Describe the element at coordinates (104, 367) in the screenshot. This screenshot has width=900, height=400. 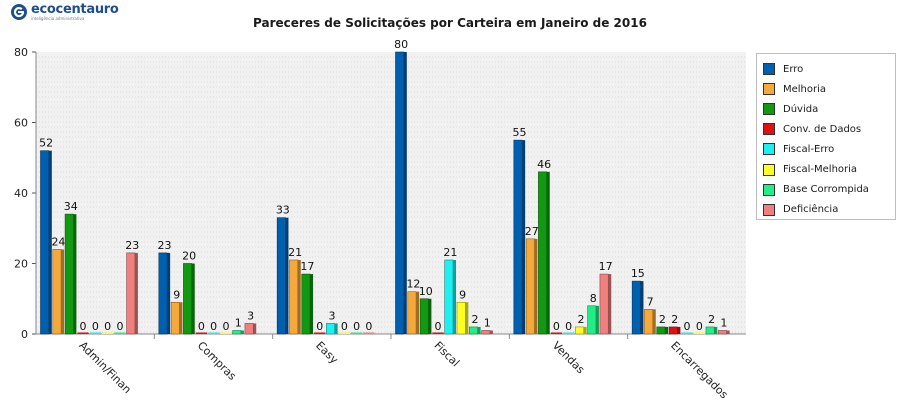
I see `x-tick-label: Admin/Finan` at that location.